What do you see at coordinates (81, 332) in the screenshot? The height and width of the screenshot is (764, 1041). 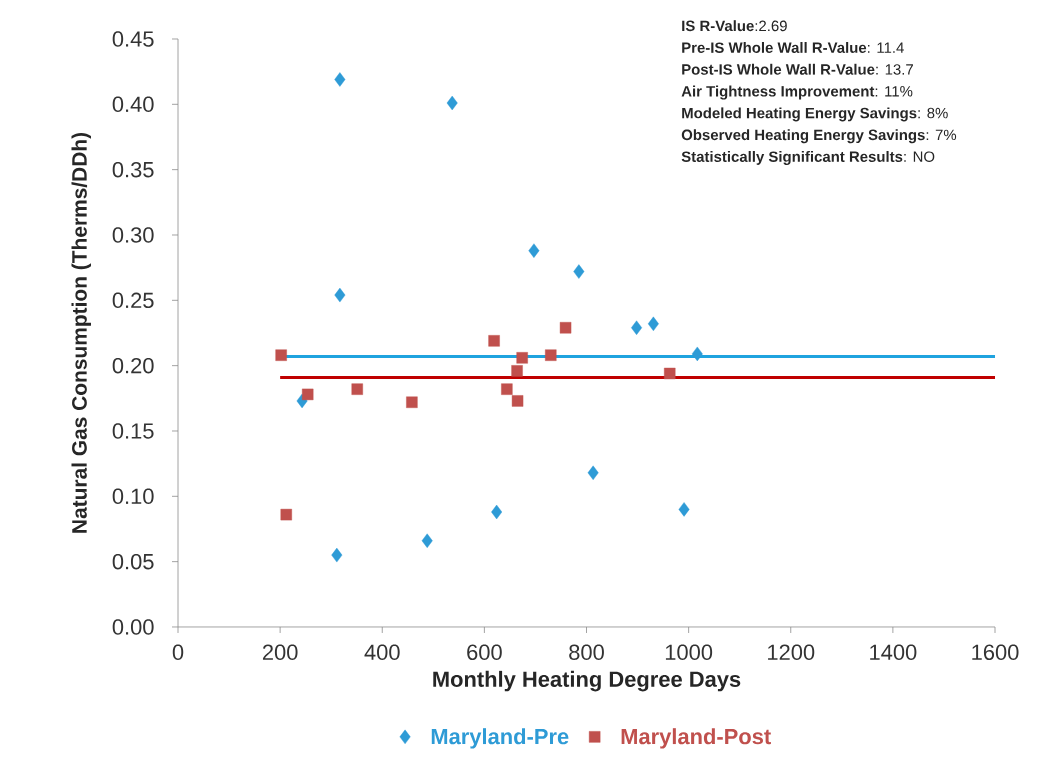 I see `y-axis-title: Natural Gas Consumption (Therms/DDh)` at bounding box center [81, 332].